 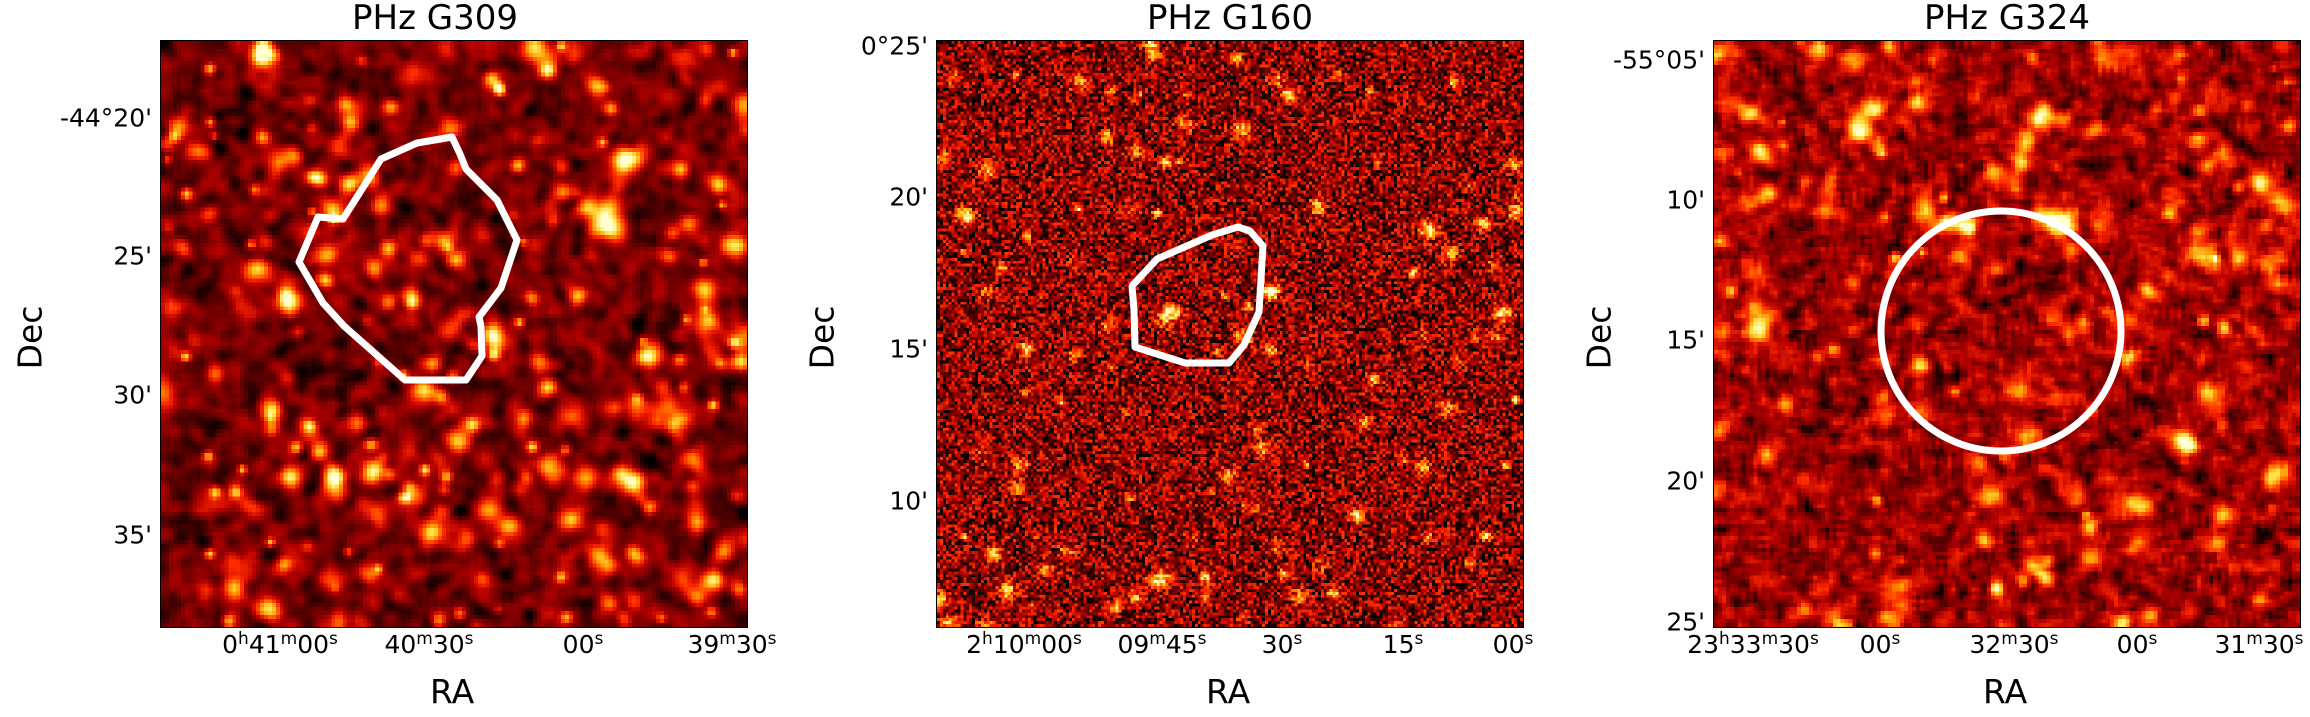 I want to click on y-tick-label: 35', so click(x=132, y=535).